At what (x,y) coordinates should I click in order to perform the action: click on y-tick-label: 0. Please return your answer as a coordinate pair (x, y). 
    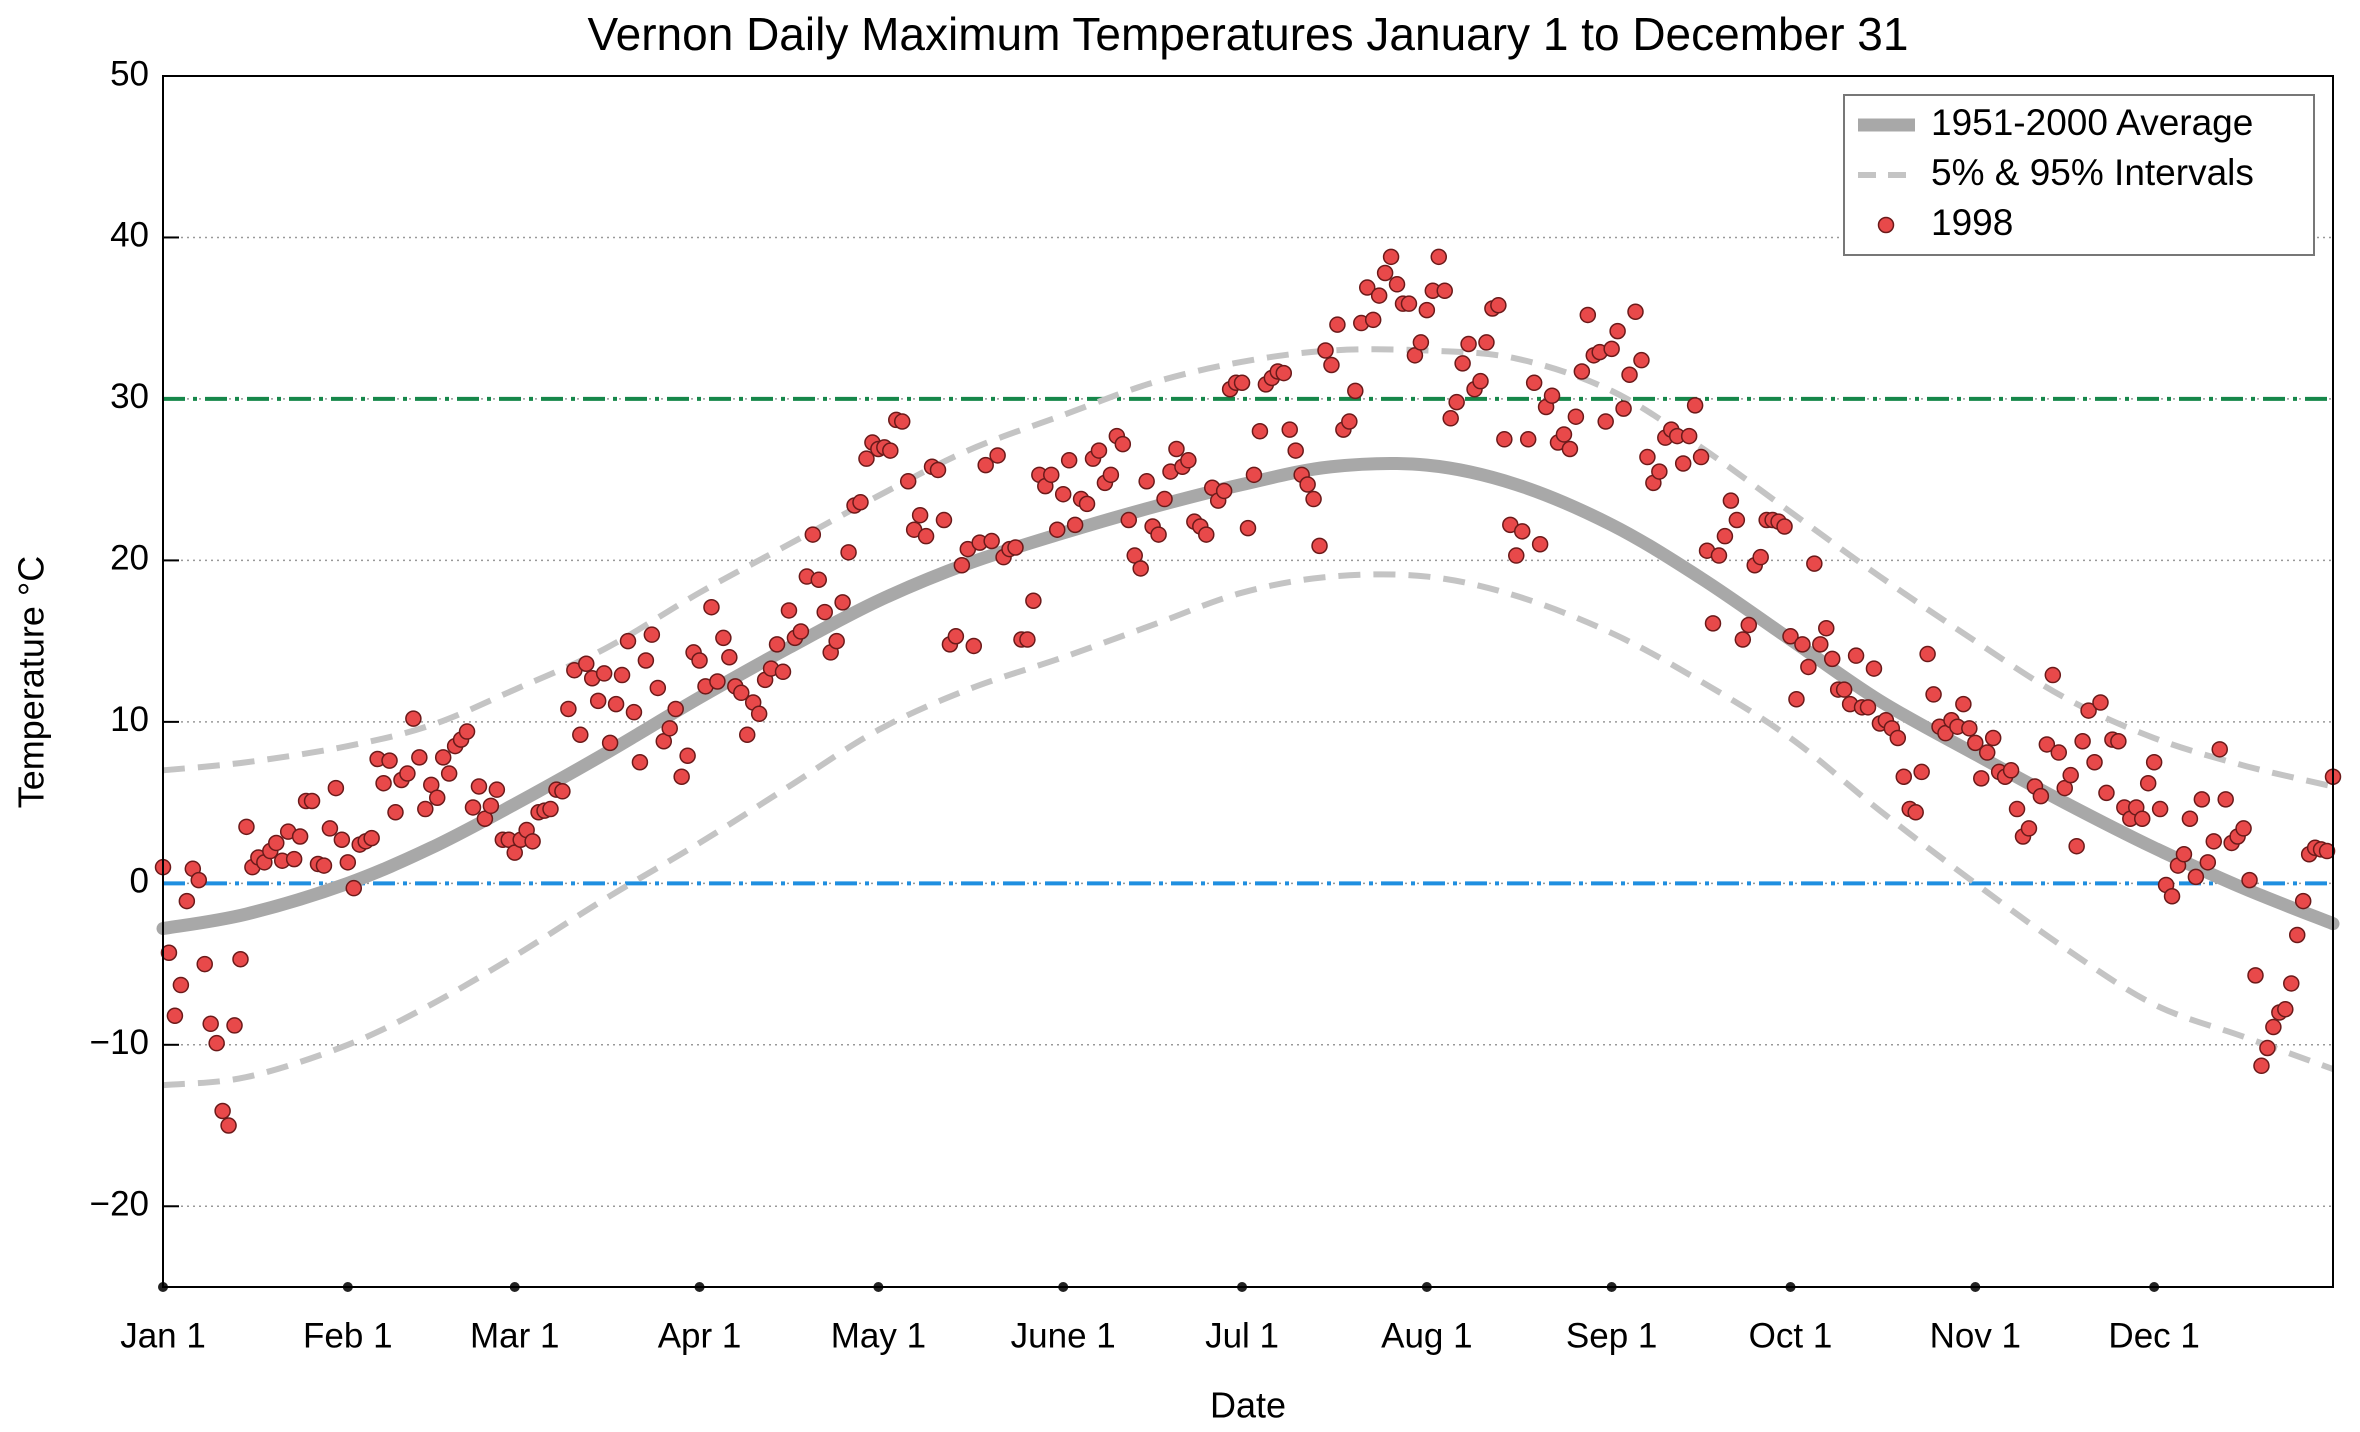
    Looking at the image, I should click on (139, 881).